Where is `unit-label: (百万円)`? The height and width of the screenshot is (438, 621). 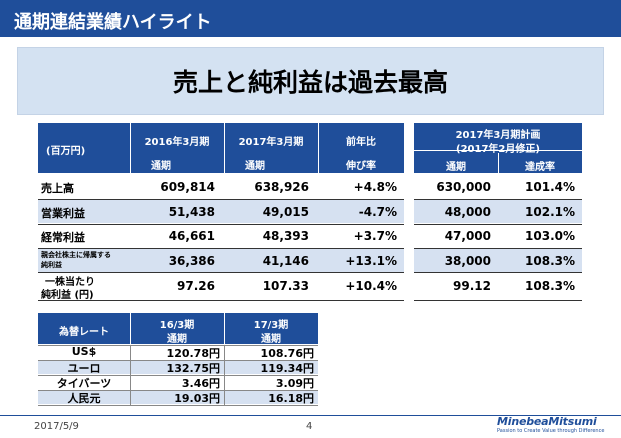
unit-label: (百万円) is located at coordinates (66, 151).